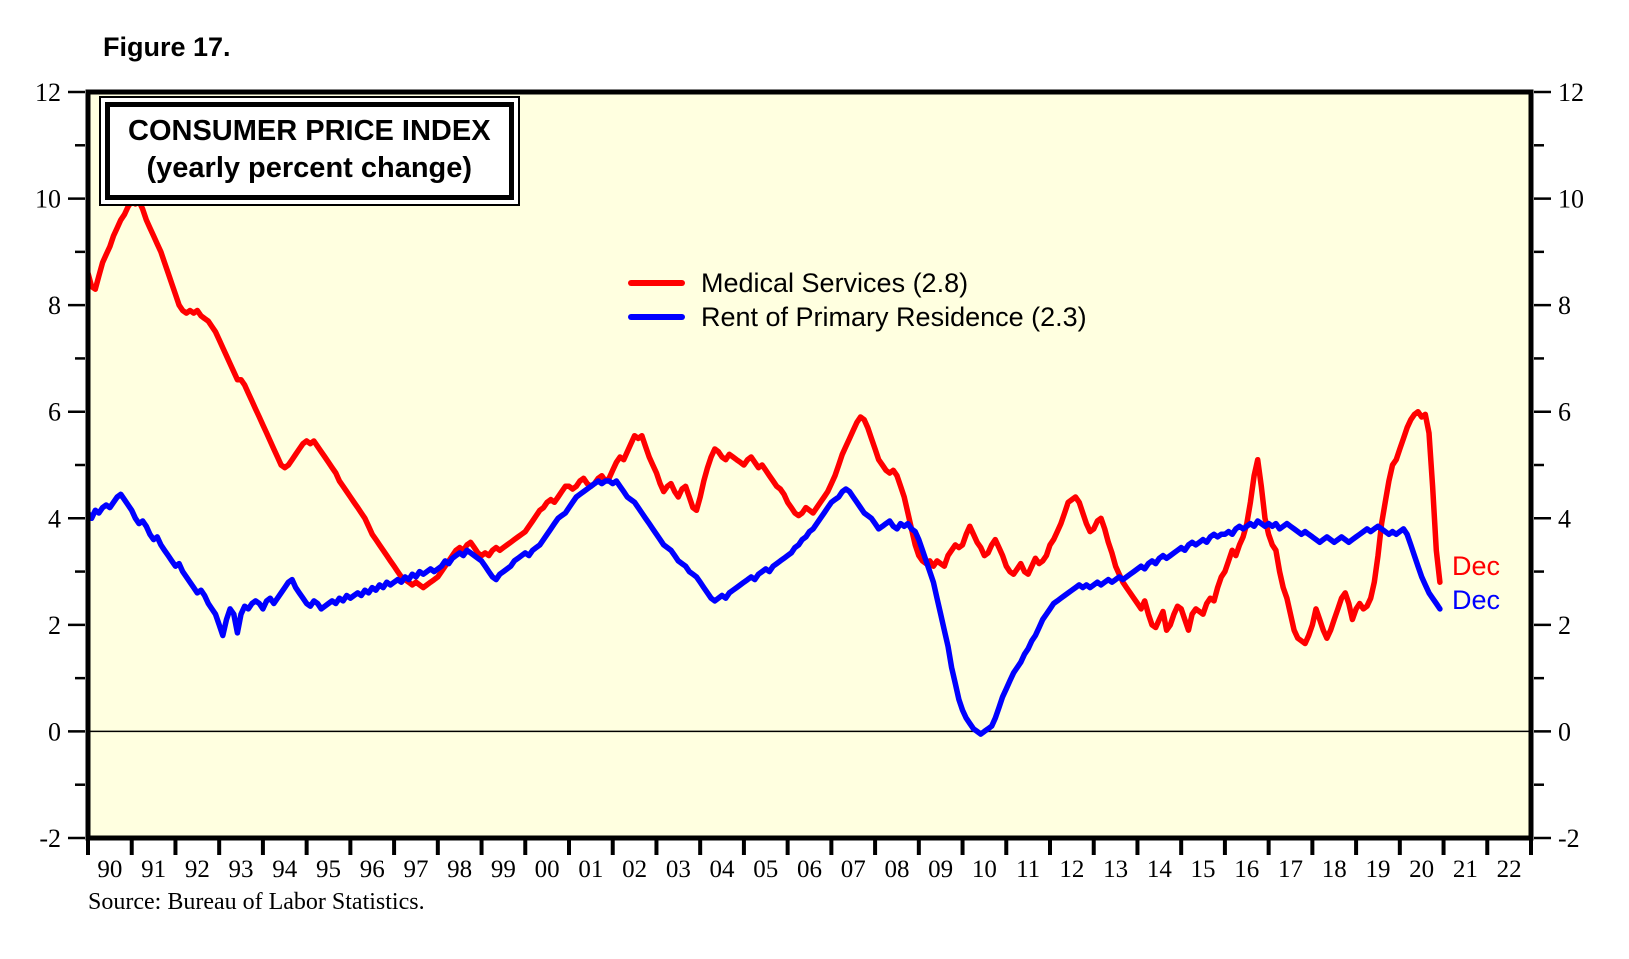 The height and width of the screenshot is (959, 1629). Describe the element at coordinates (1246, 869) in the screenshot. I see `x-tick-label: 16` at that location.